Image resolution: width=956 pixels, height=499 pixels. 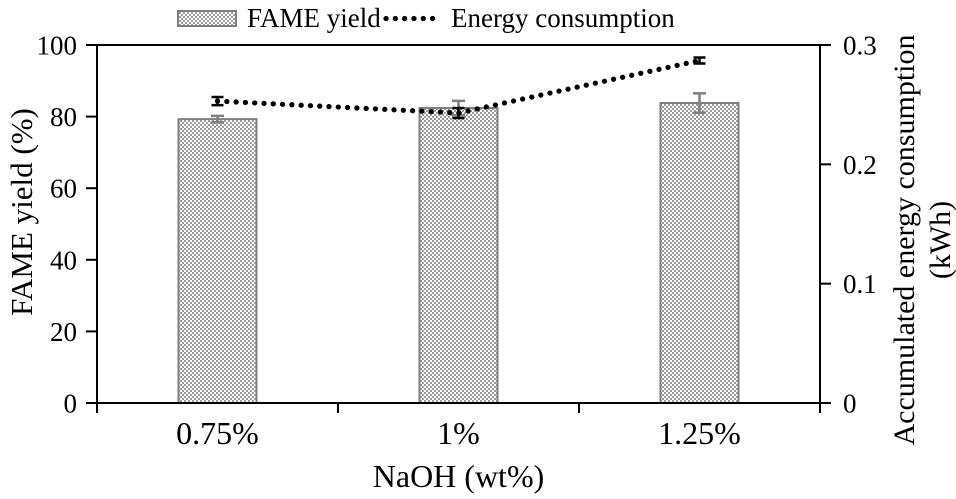 I want to click on legend-item-energy-consumption: Energy consumption, so click(x=529, y=18).